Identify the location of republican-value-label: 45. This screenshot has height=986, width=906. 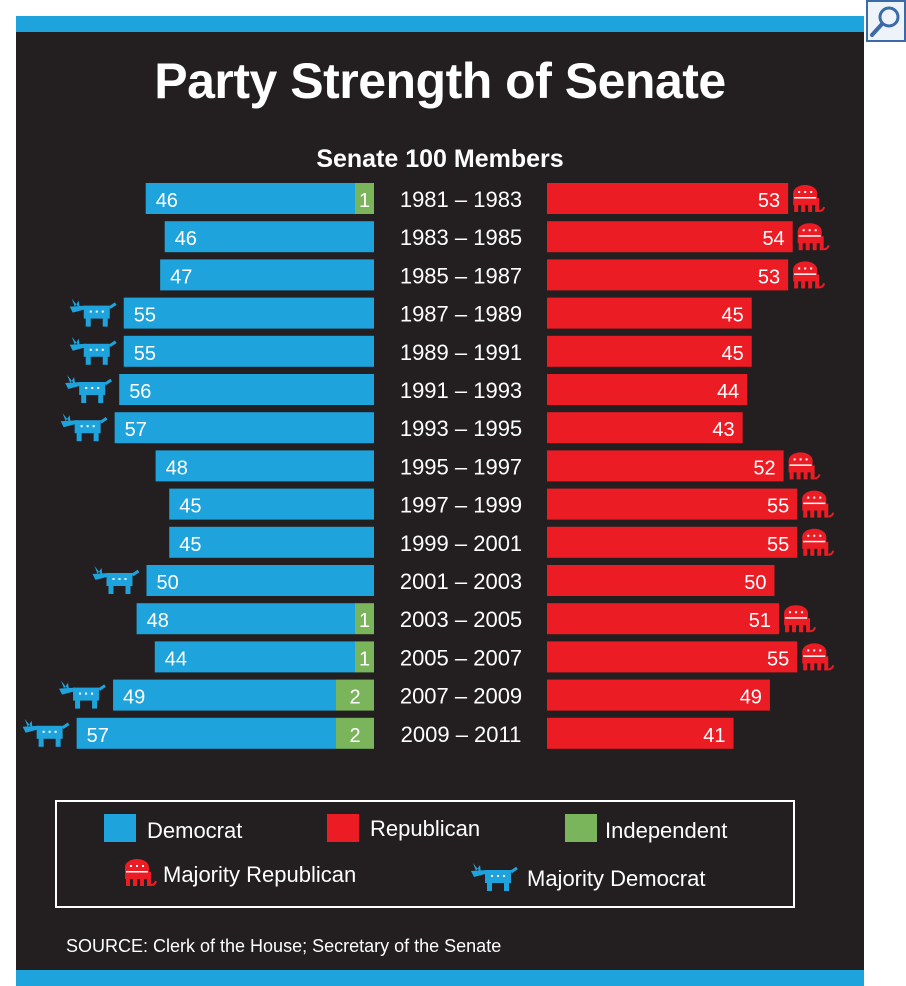
(733, 354).